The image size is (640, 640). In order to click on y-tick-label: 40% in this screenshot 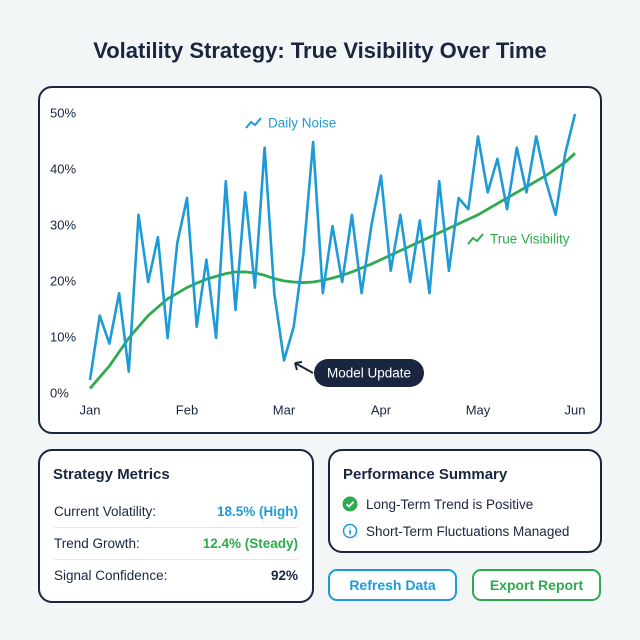, I will do `click(63, 168)`.